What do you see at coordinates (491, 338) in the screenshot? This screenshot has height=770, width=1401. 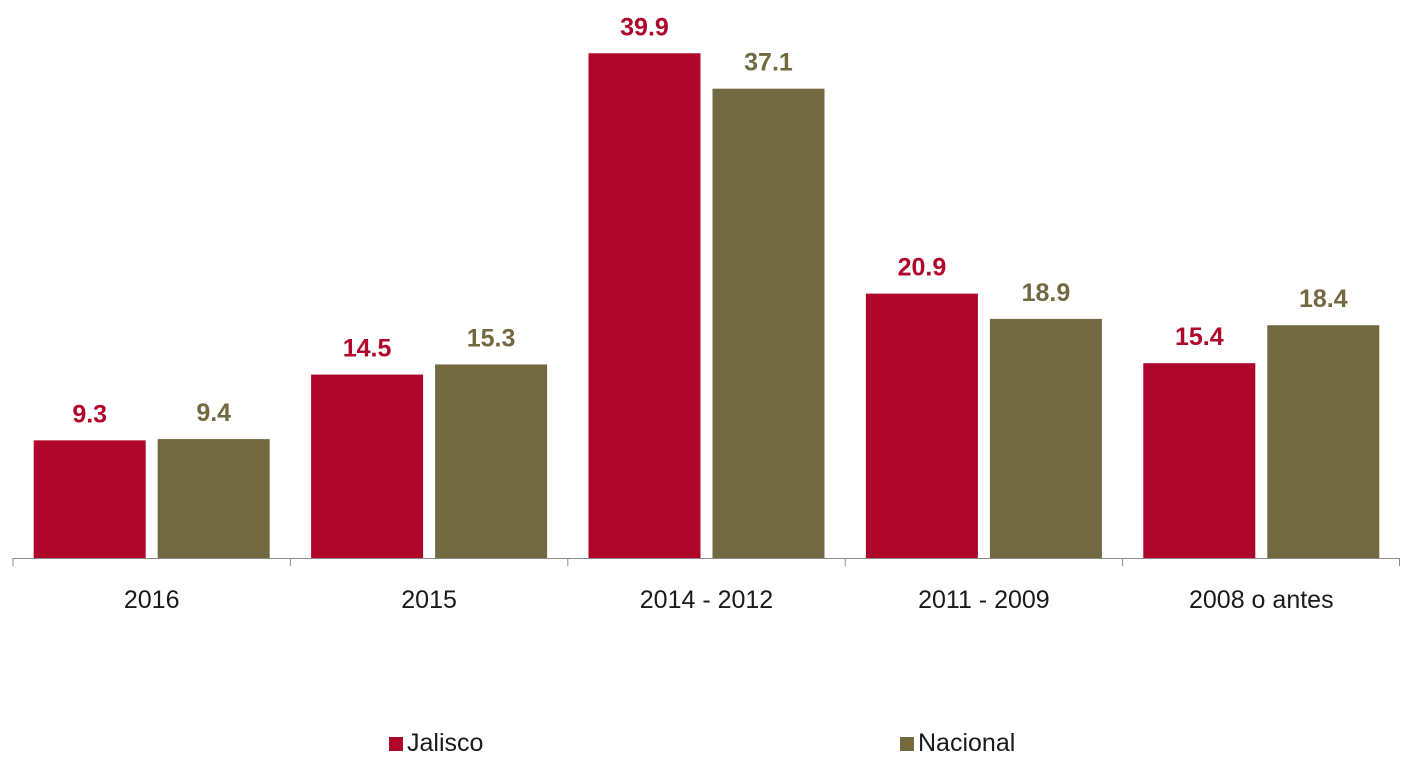 I see `value-label-nacional-1: 15.3` at bounding box center [491, 338].